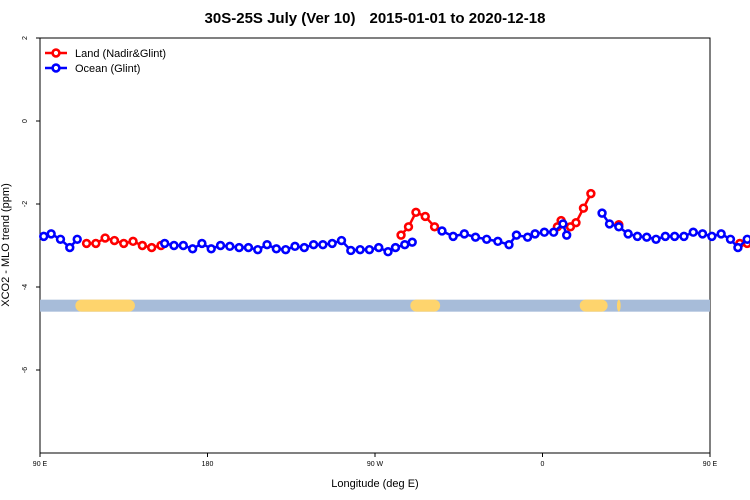  I want to click on x-tick-label: 90 W, so click(375, 464).